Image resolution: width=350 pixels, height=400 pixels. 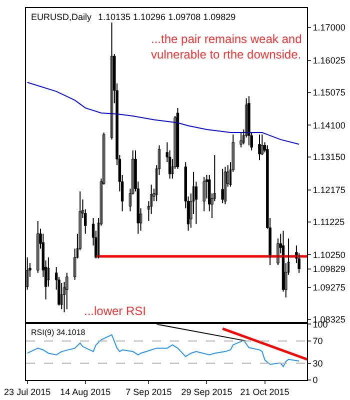 What do you see at coordinates (329, 255) in the screenshot?
I see `y-tick-label: 1.10250` at bounding box center [329, 255].